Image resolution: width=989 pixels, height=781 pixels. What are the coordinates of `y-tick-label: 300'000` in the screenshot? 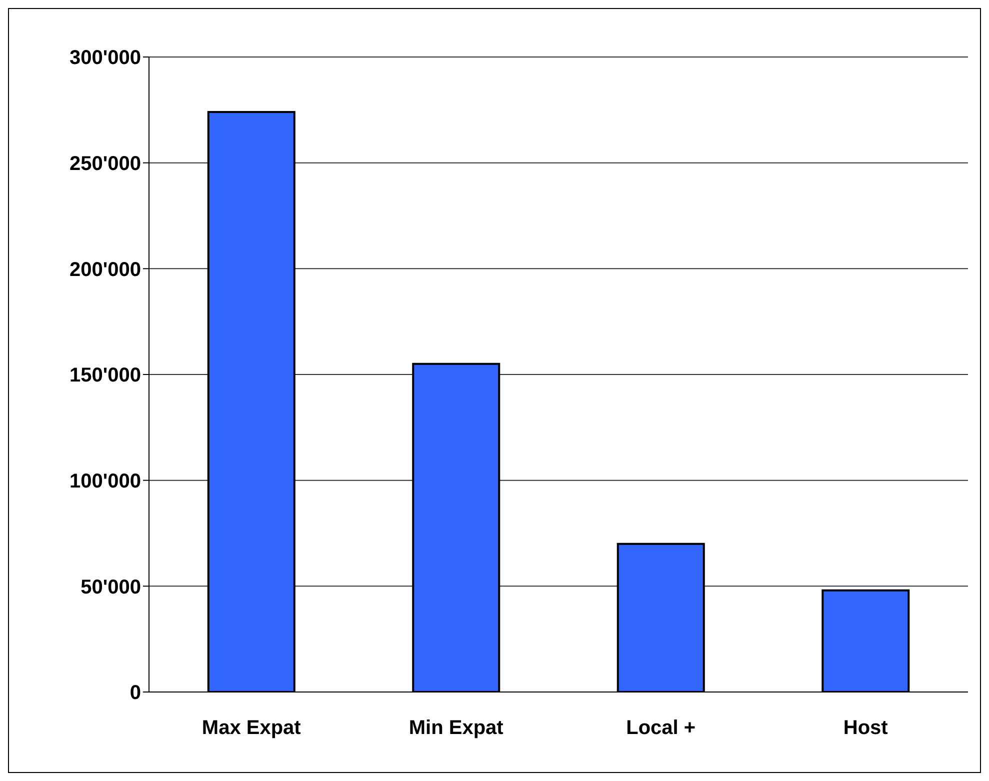 It's located at (105, 58).